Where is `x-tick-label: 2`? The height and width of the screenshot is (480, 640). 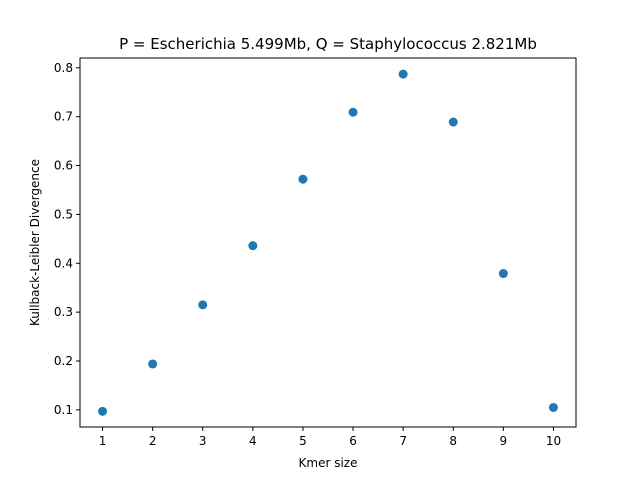
x-tick-label: 2 is located at coordinates (153, 441).